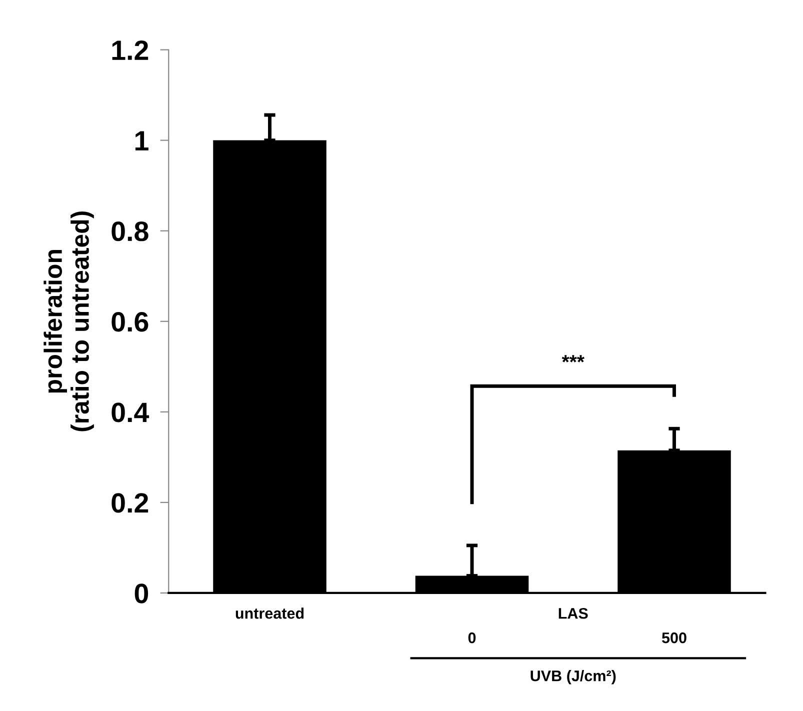  Describe the element at coordinates (573, 613) in the screenshot. I see `text: LAS` at that location.